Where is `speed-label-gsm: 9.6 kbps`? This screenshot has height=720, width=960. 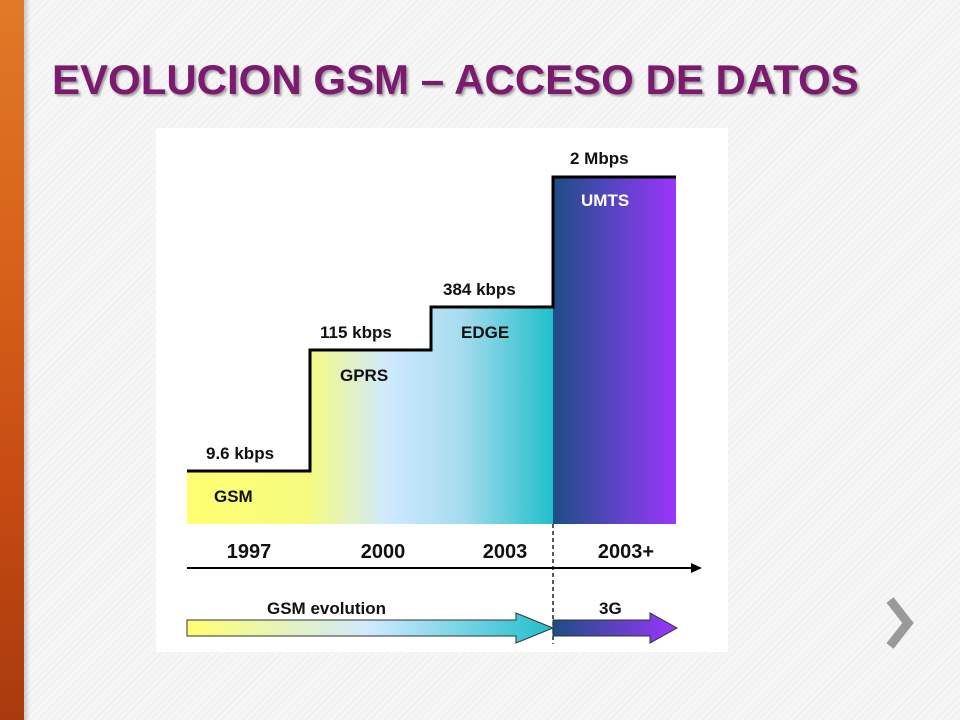
speed-label-gsm: 9.6 kbps is located at coordinates (240, 453).